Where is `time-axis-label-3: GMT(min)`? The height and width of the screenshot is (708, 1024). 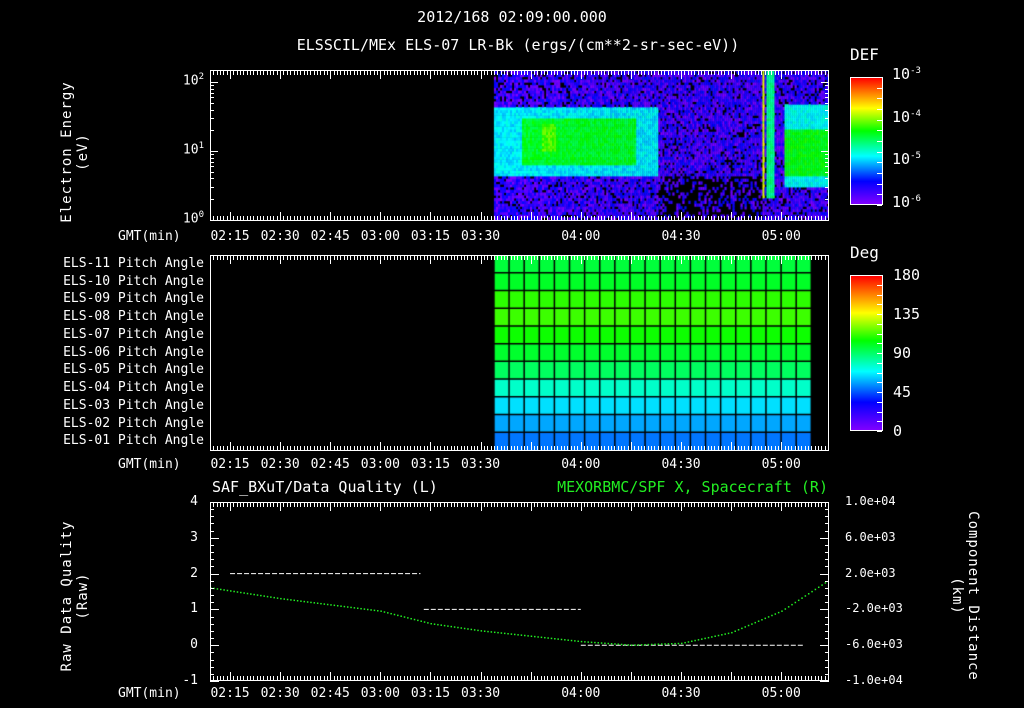 time-axis-label-3: GMT(min) is located at coordinates (149, 693).